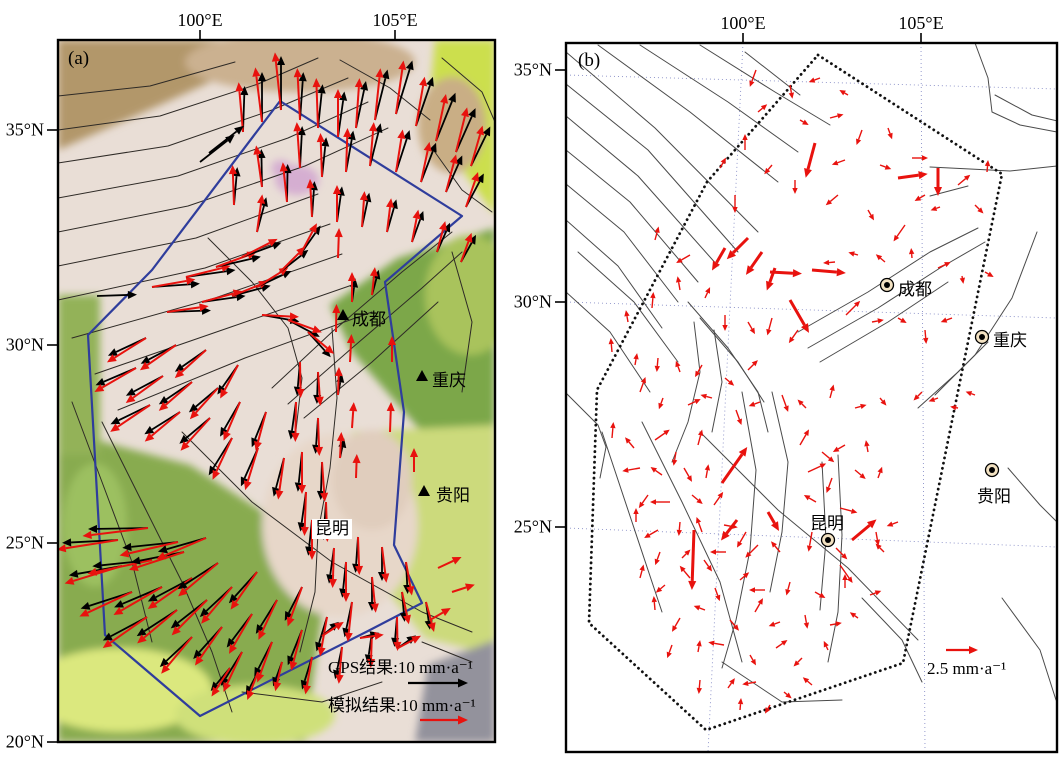  What do you see at coordinates (1010, 340) in the screenshot?
I see `city-label: 重庆` at bounding box center [1010, 340].